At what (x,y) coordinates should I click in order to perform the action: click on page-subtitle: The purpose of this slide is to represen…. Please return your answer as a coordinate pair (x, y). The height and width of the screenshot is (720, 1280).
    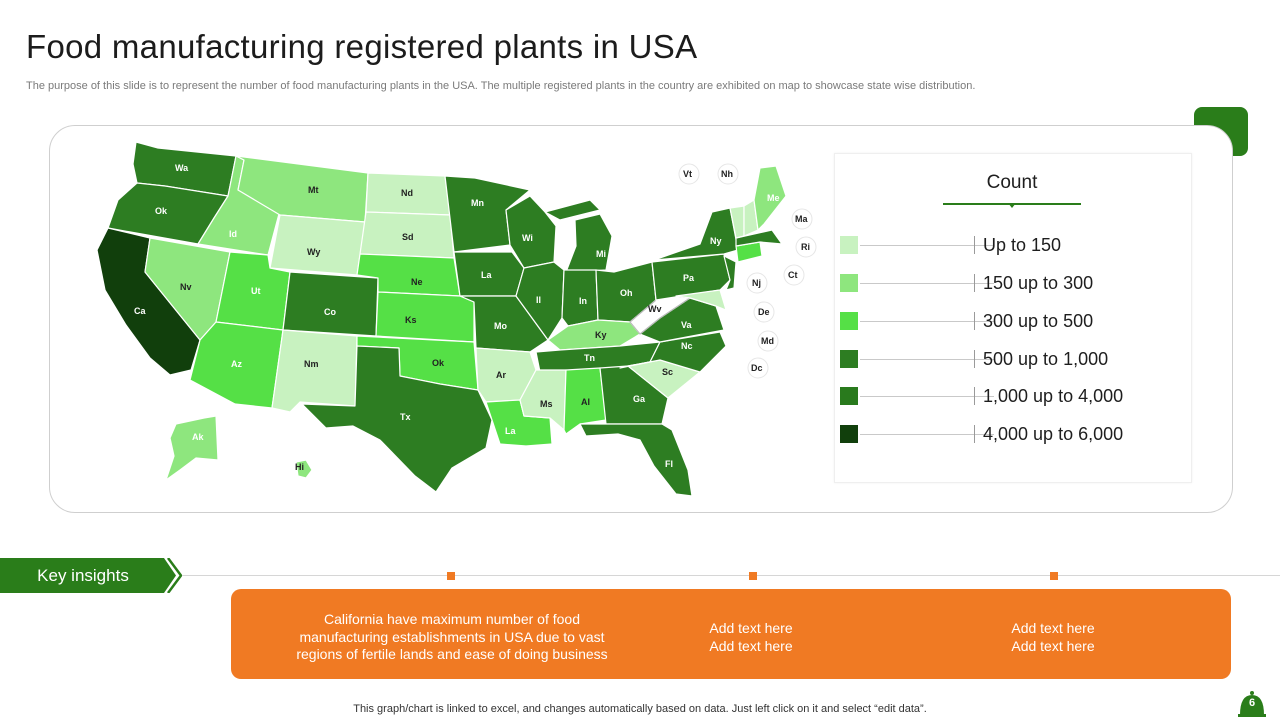
    Looking at the image, I should click on (501, 86).